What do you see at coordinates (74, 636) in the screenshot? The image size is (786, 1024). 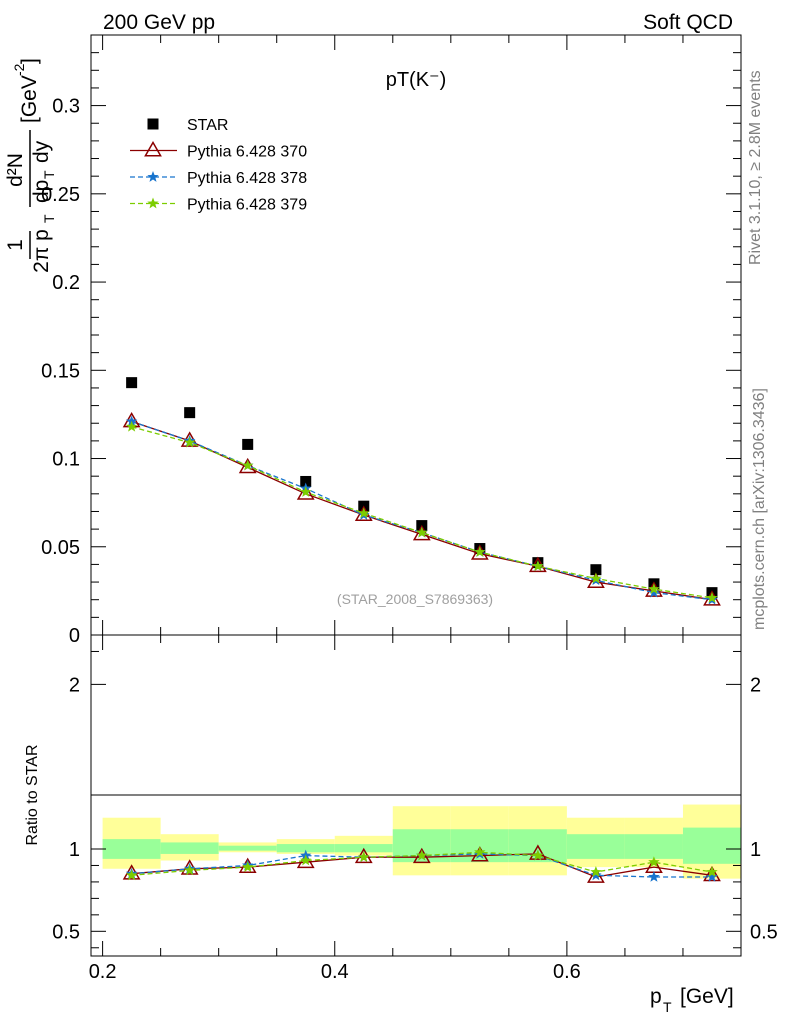 I see `y-tick-label: 0` at bounding box center [74, 636].